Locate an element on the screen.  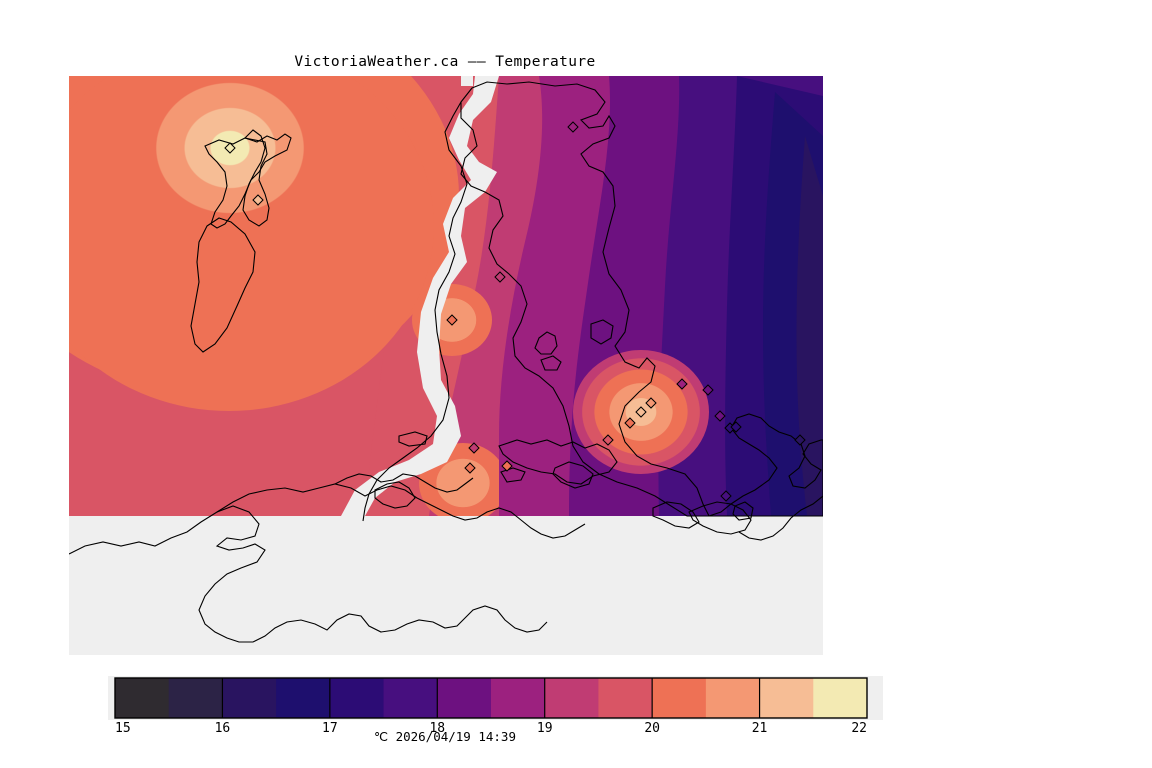
coast-lake-a is located at coordinates (546, 343).